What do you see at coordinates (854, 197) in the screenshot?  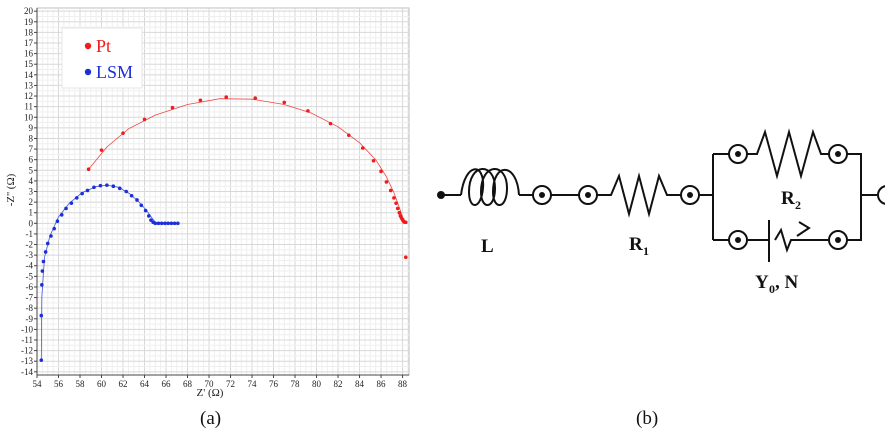 I see `right-bus` at bounding box center [854, 197].